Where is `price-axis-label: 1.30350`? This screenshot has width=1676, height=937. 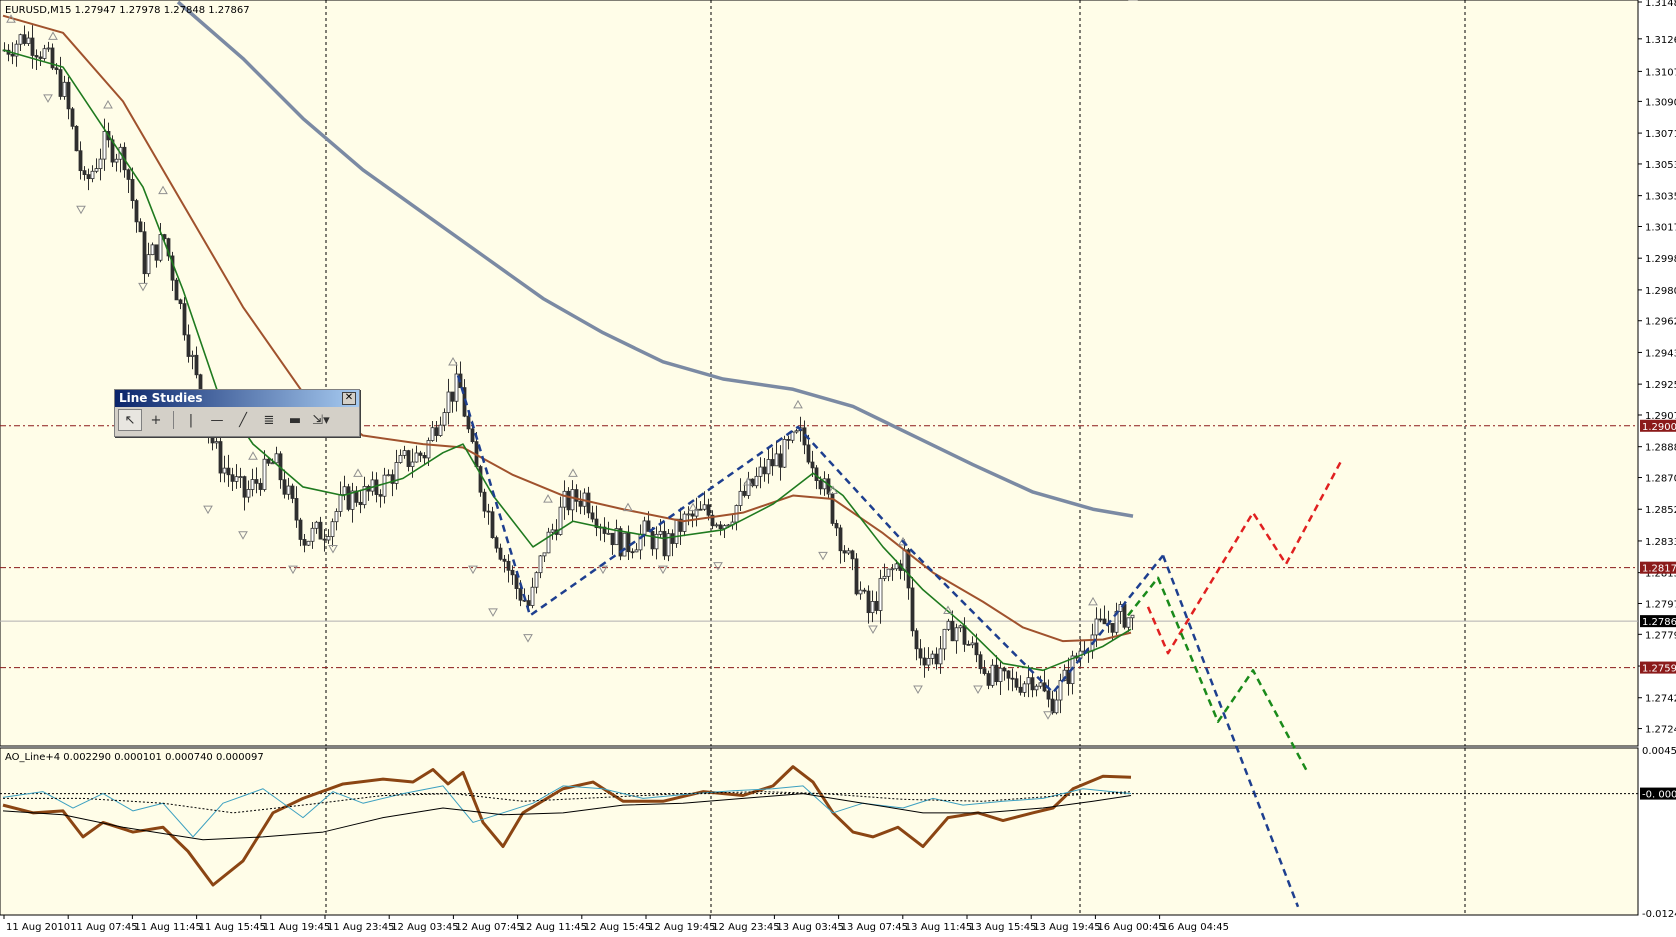
price-axis-label: 1.30350 is located at coordinates (1660, 197).